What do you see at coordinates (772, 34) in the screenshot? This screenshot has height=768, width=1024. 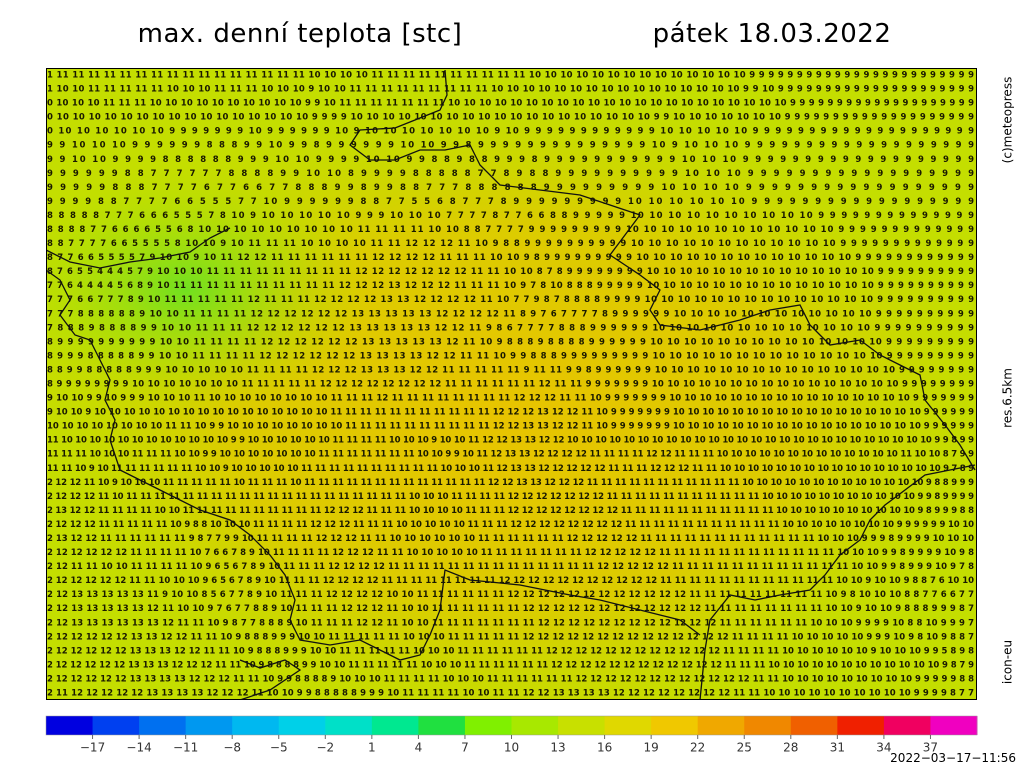 I see `map-date: pátek 18.03.2022` at bounding box center [772, 34].